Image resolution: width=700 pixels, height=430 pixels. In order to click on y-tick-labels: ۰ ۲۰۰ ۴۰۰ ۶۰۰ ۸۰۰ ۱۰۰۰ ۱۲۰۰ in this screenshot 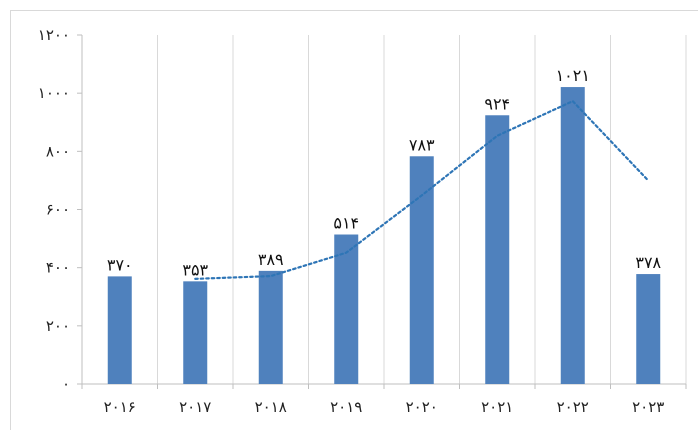, I will do `click(54, 209)`.